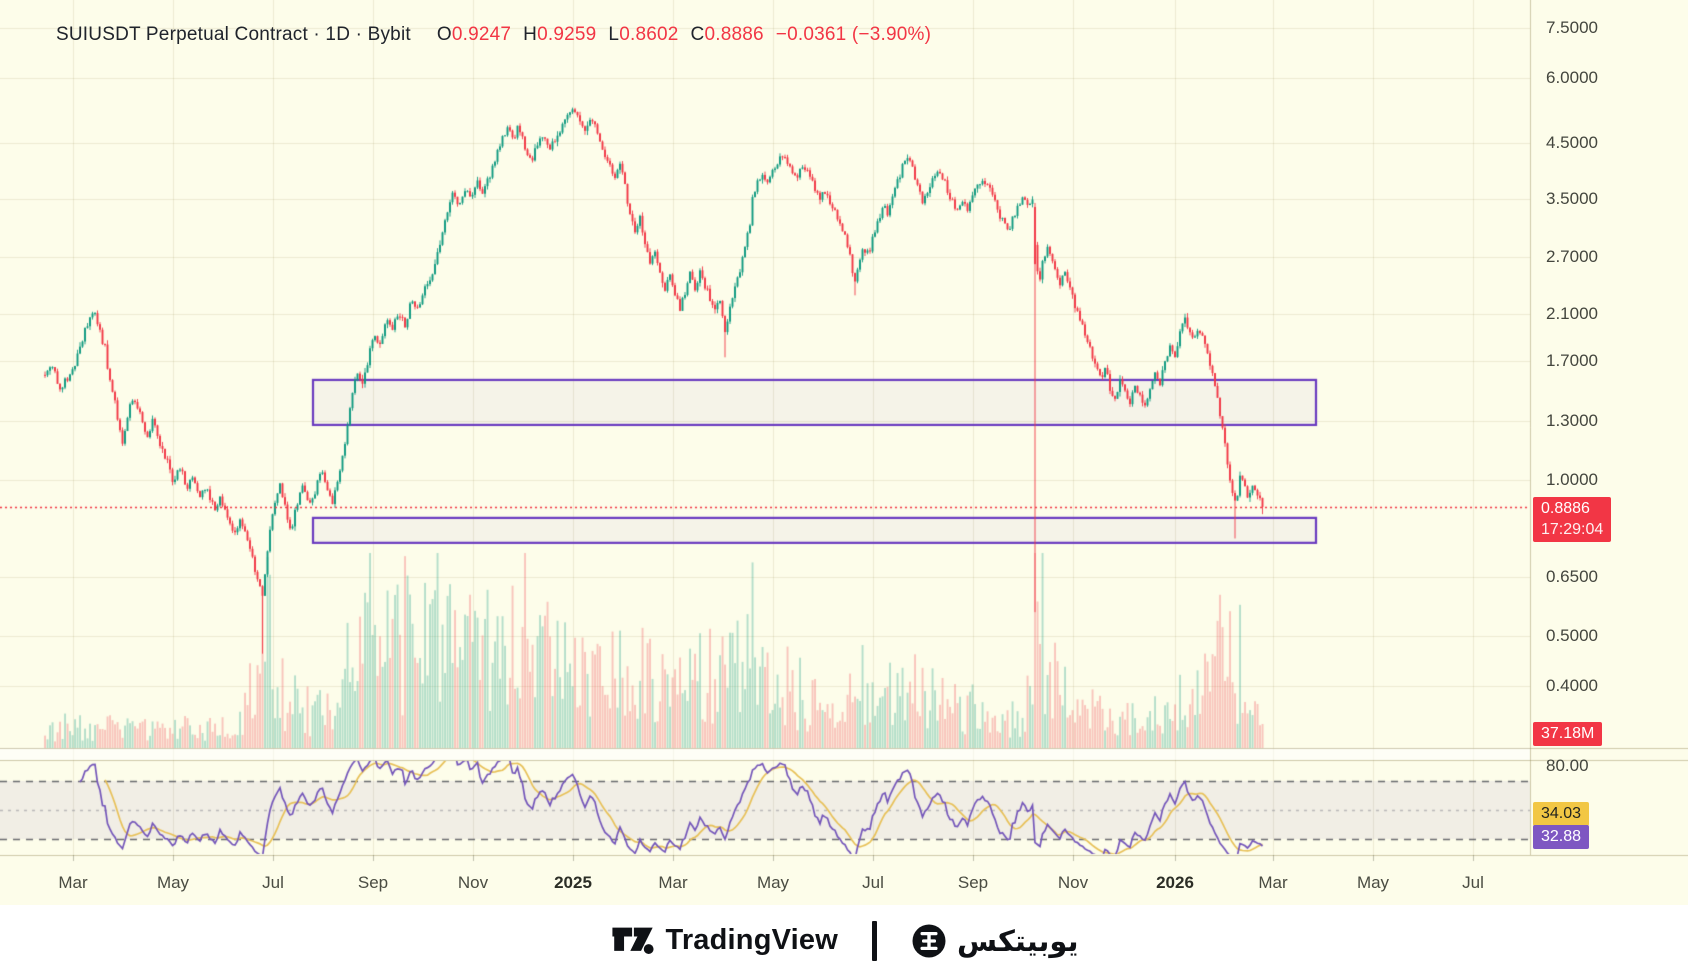 The height and width of the screenshot is (976, 1688). Describe the element at coordinates (1018, 940) in the screenshot. I see `partner-wordmark: يوبيتكس` at that location.